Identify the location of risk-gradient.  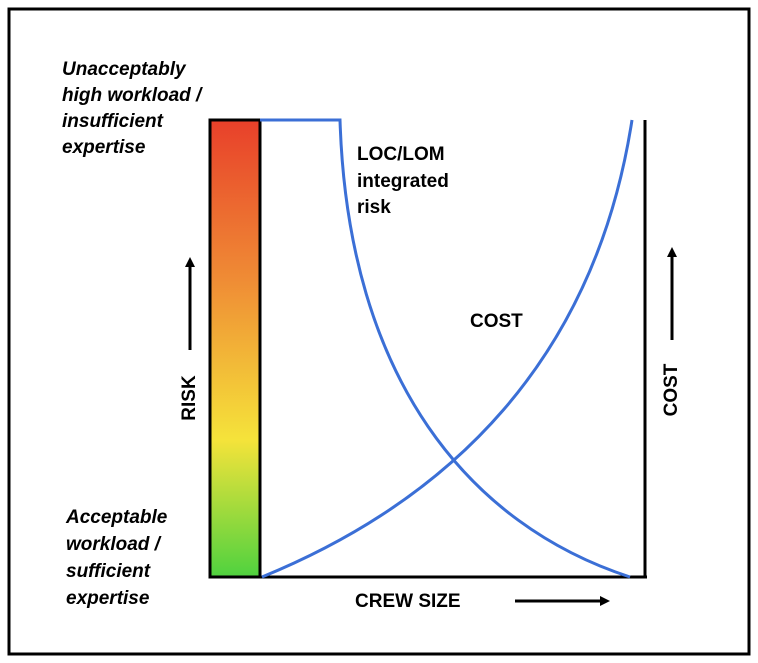
(235, 348).